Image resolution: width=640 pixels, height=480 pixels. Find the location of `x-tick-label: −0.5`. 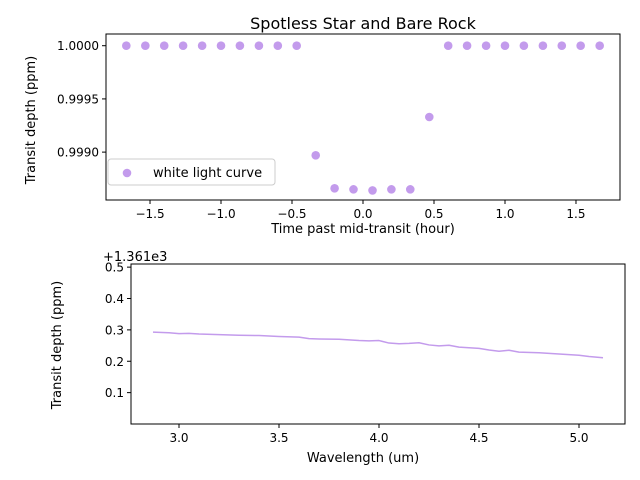

x-tick-label: −0.5 is located at coordinates (291, 214).